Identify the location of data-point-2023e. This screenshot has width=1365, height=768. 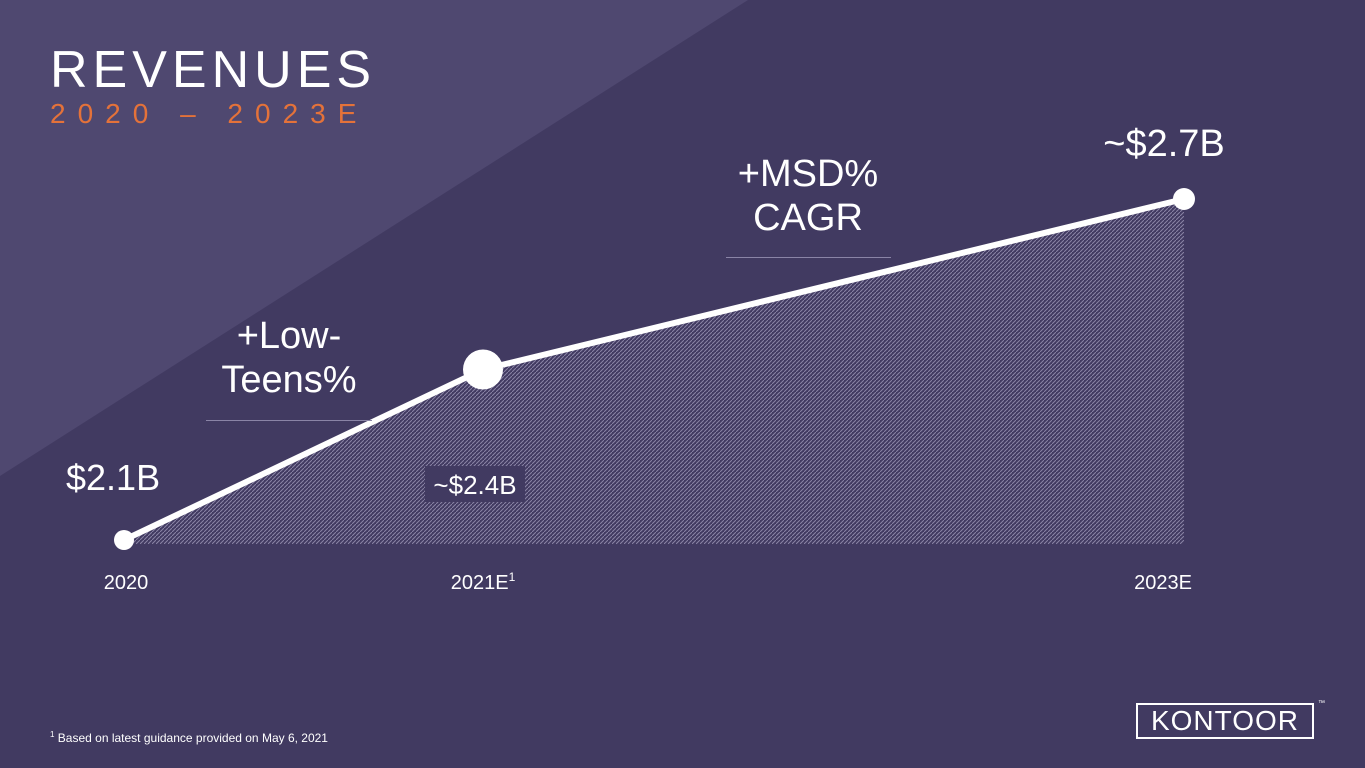
(1184, 199).